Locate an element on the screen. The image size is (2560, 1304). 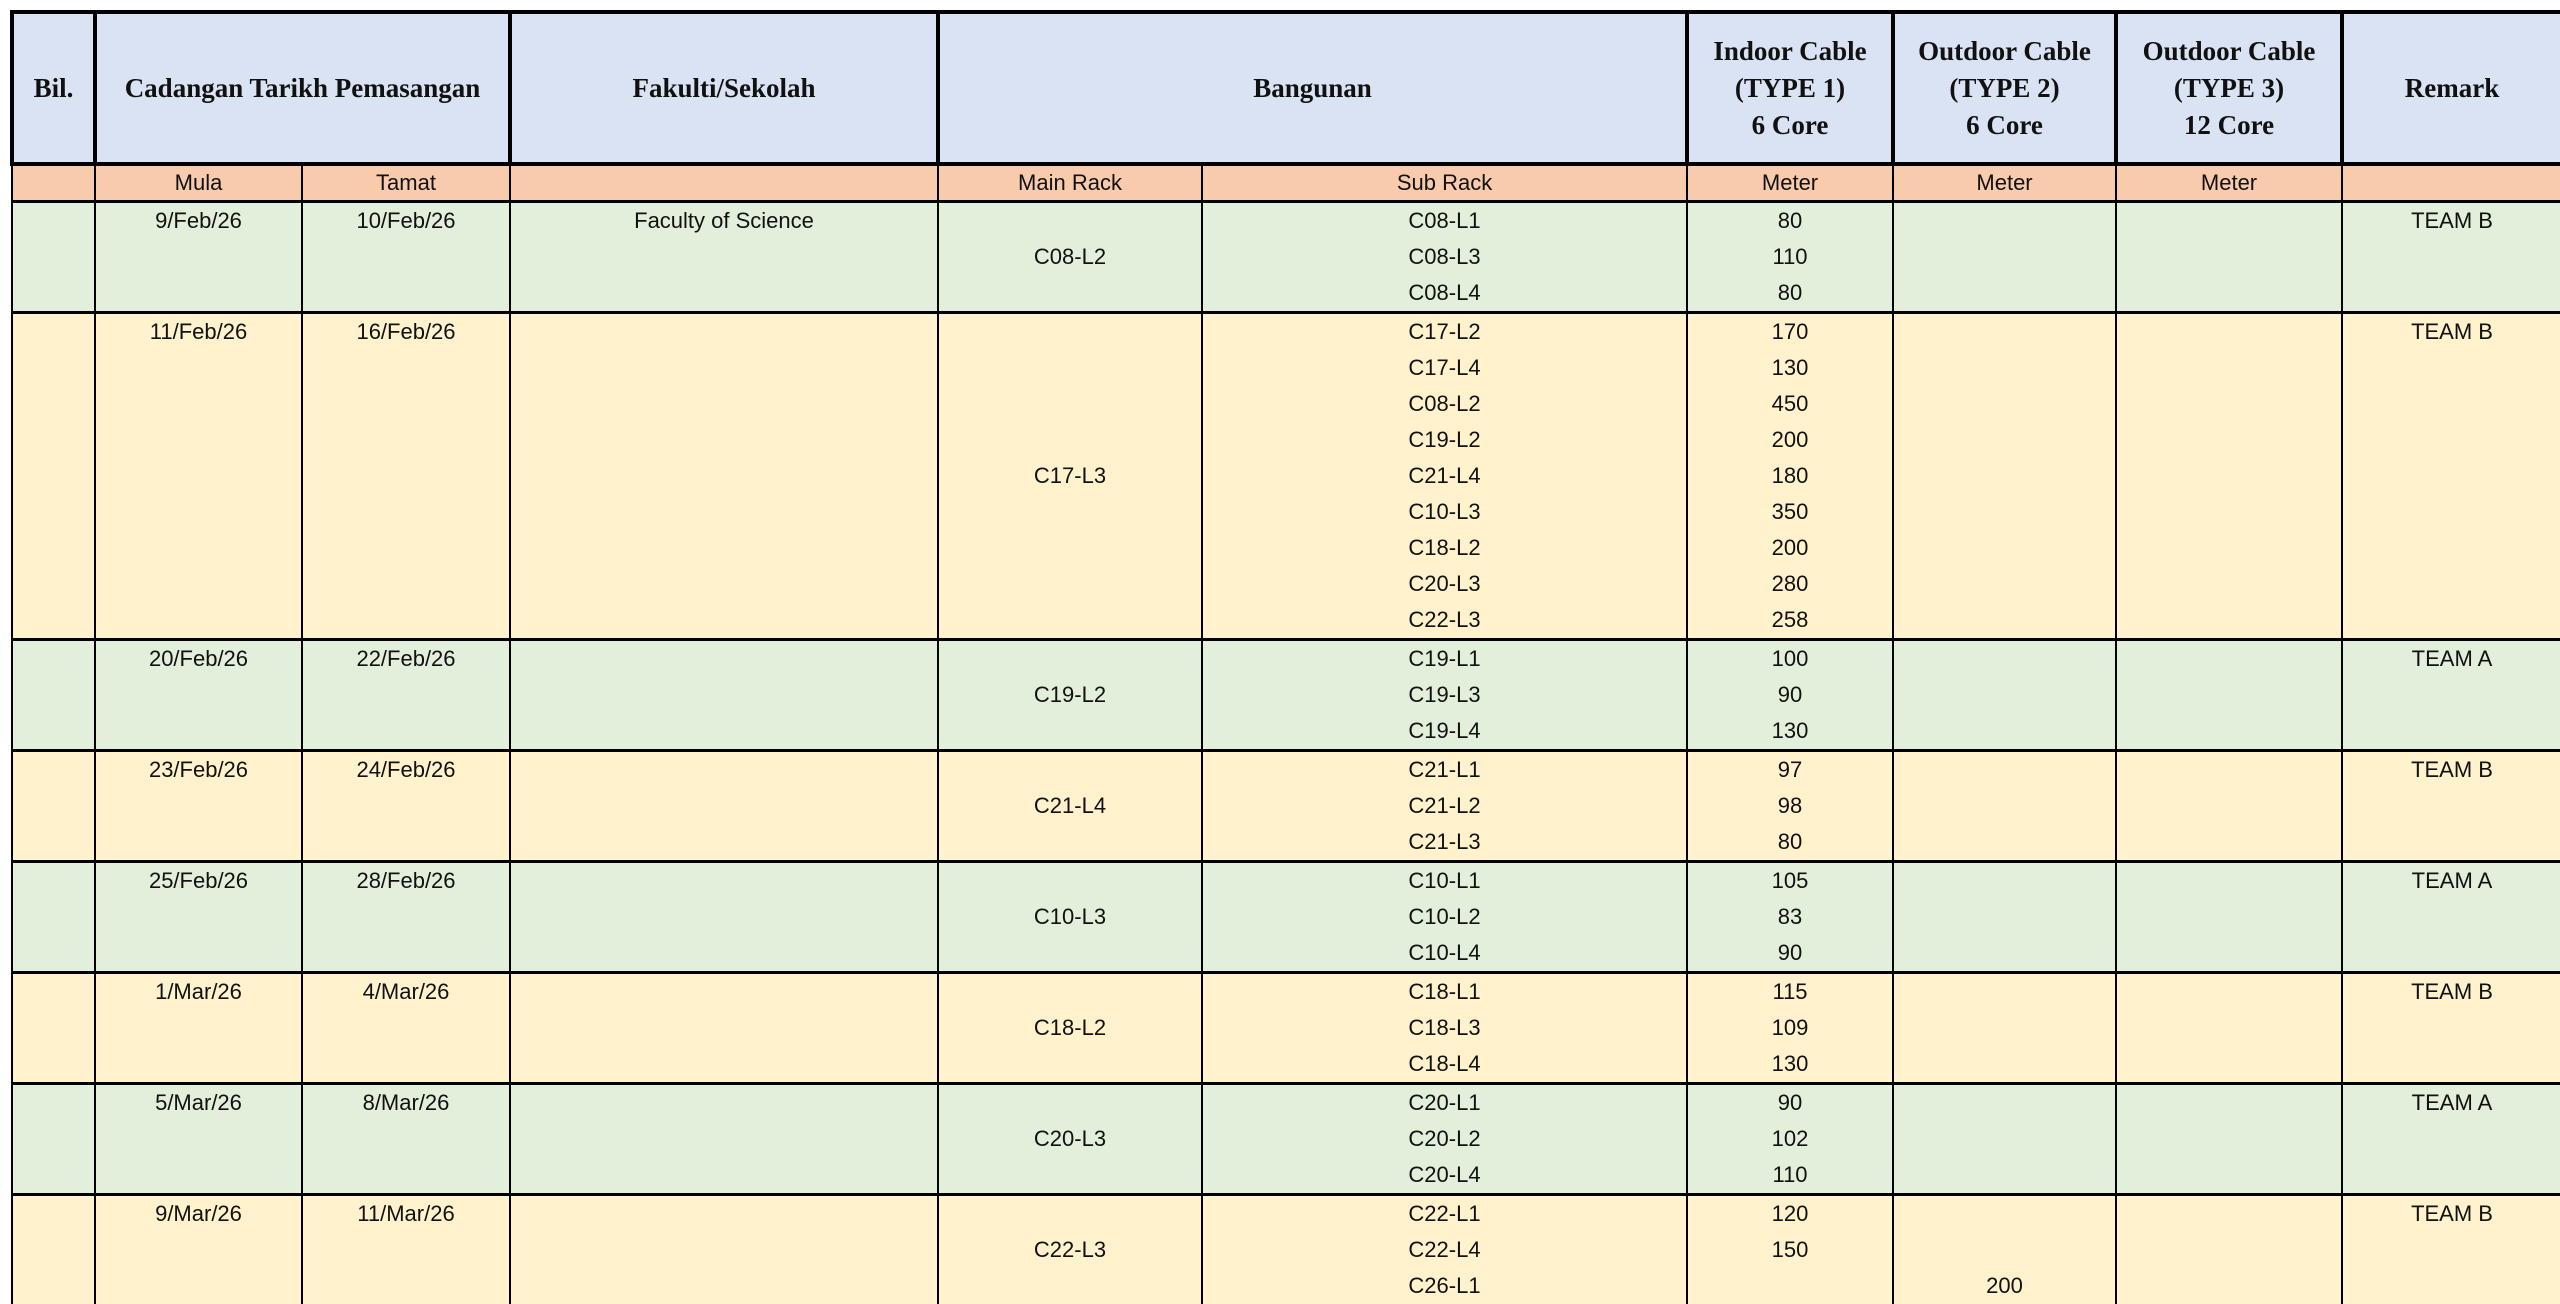
indoor-cell: 97 is located at coordinates (1790, 770).